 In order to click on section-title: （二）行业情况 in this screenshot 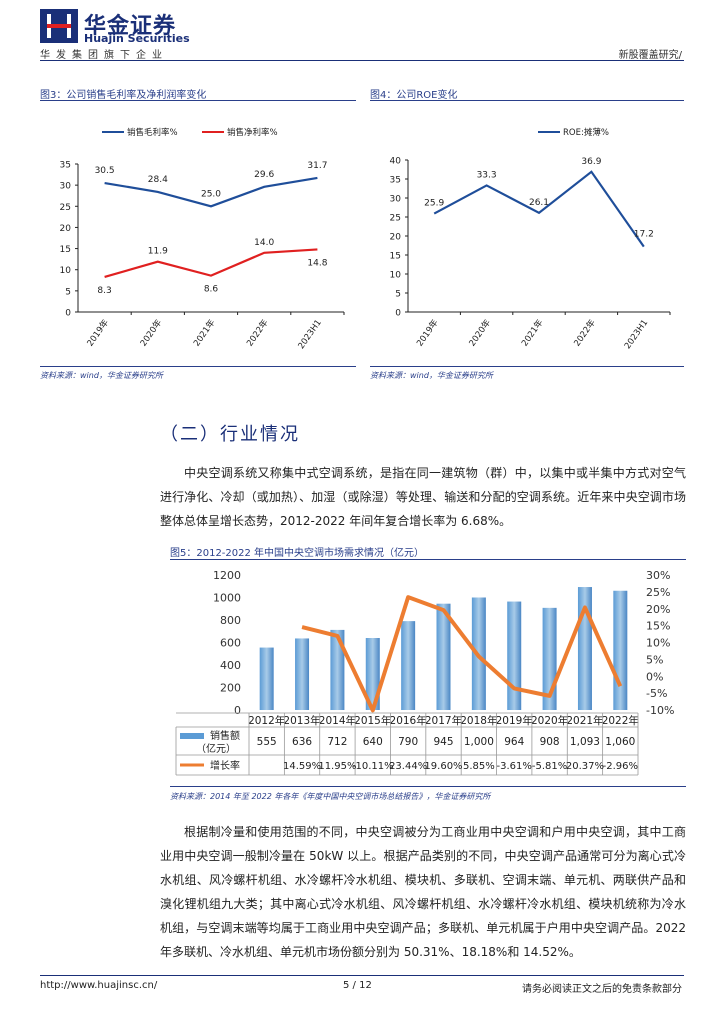, I will do `click(230, 434)`.